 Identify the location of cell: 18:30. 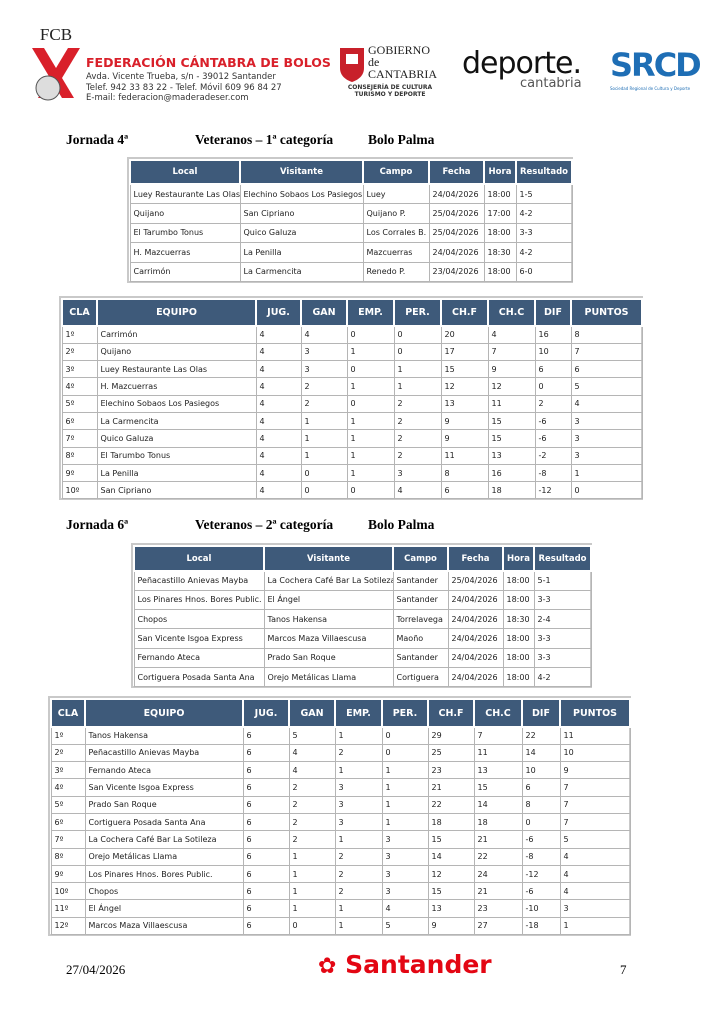
(500, 252).